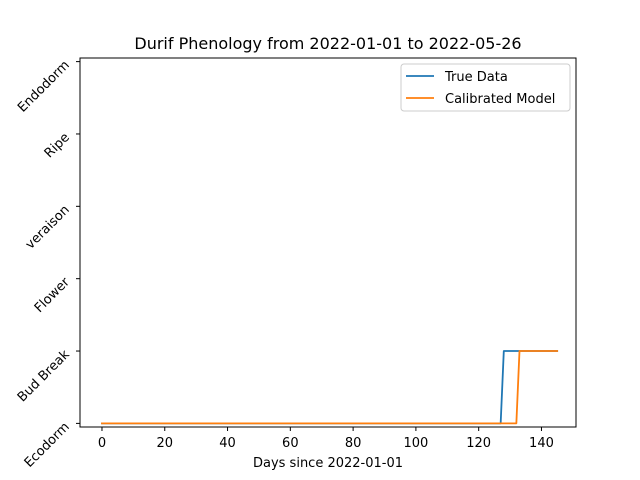 Image resolution: width=640 pixels, height=480 pixels. I want to click on x-tick-label: 120, so click(478, 443).